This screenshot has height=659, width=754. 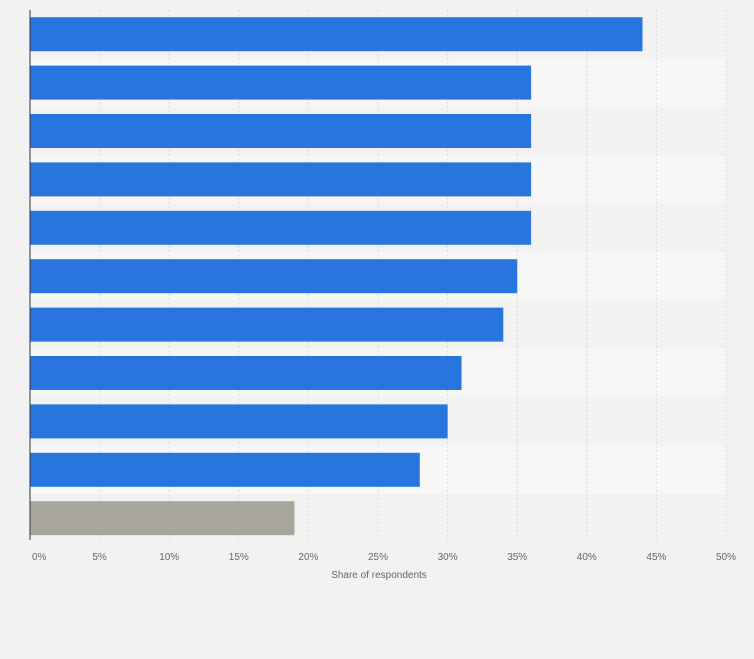 I want to click on x-tick-label: 10%, so click(x=169, y=557).